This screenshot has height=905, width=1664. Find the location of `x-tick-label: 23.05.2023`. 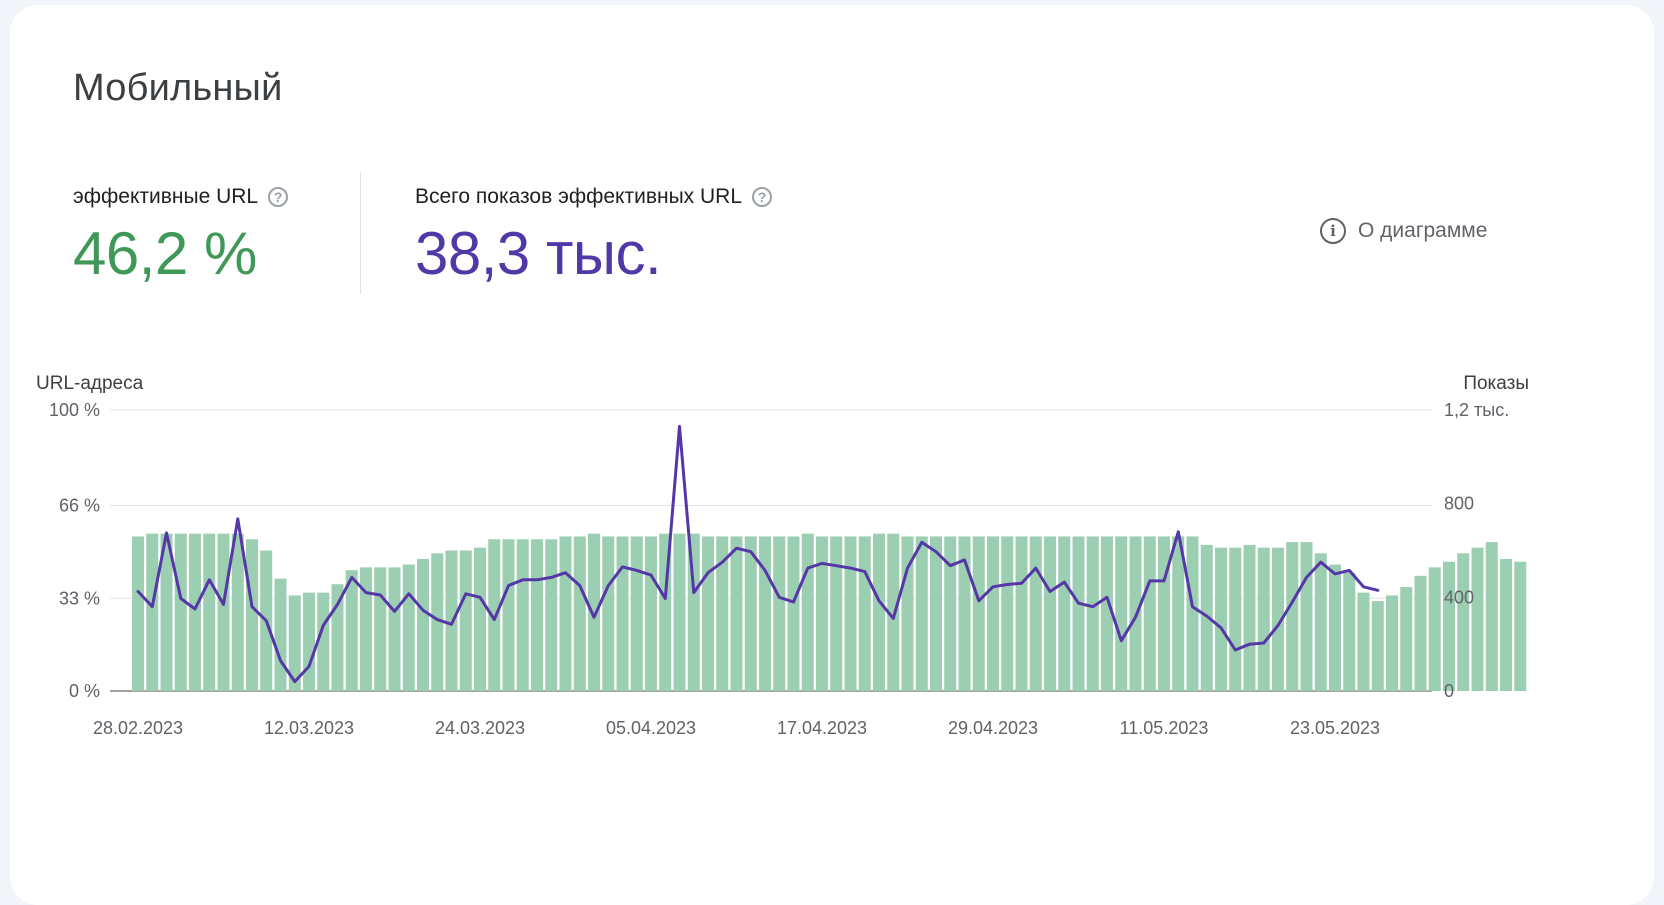

x-tick-label: 23.05.2023 is located at coordinates (1335, 728).